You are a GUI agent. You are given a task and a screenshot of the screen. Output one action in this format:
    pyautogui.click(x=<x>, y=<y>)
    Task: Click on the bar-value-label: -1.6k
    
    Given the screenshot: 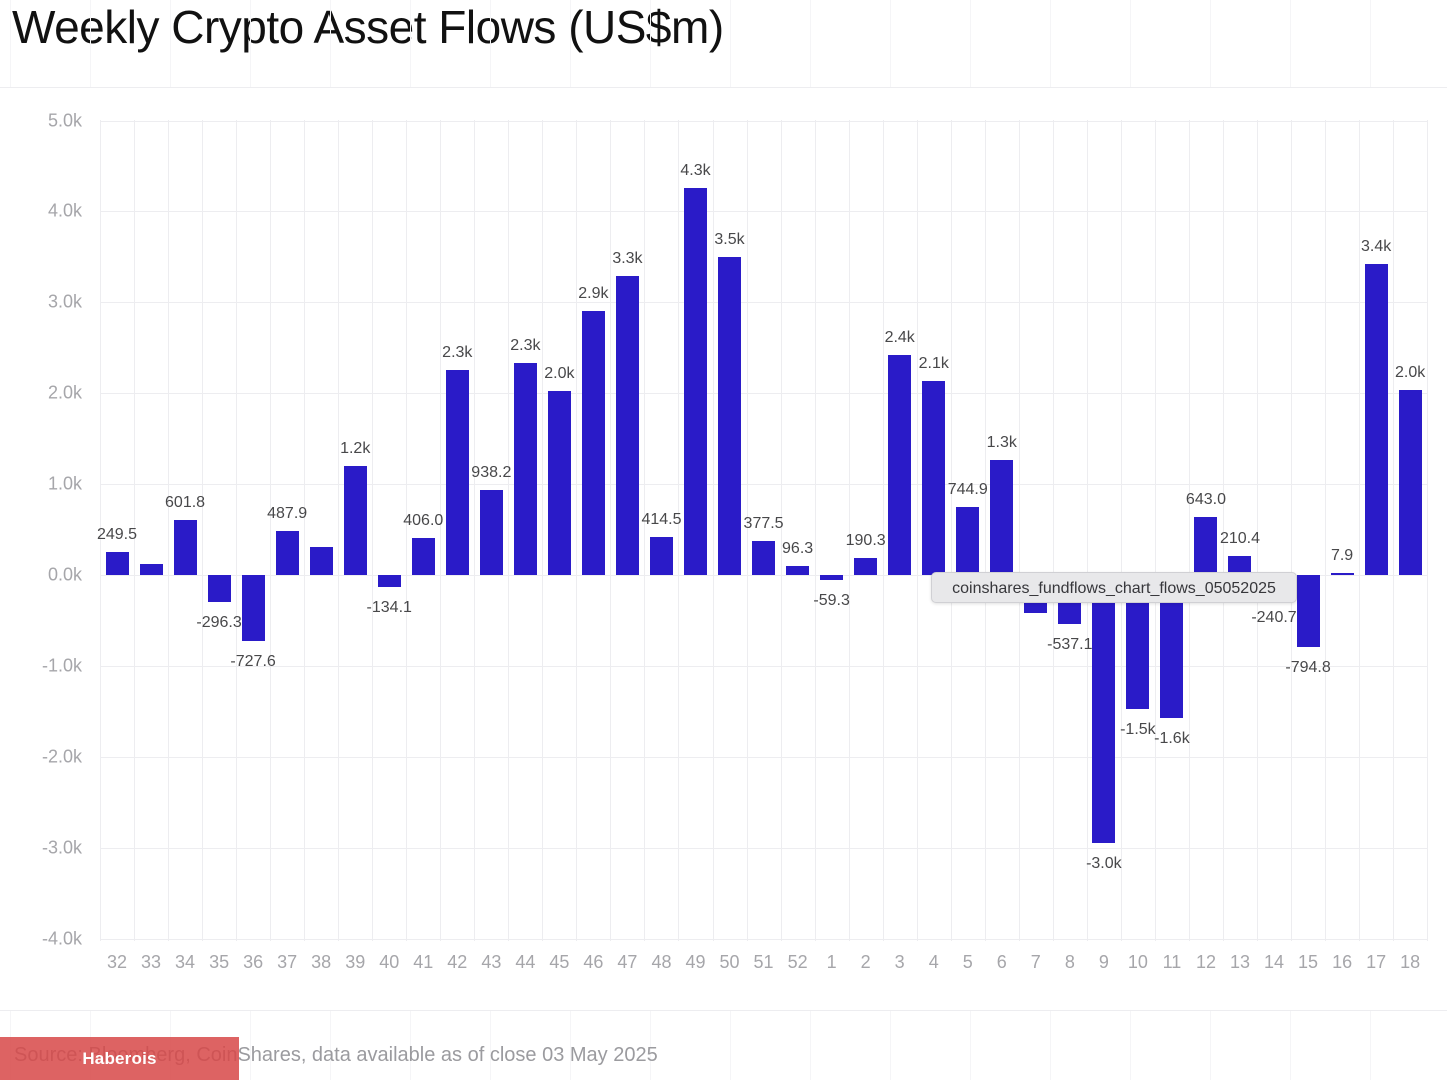 What is the action you would take?
    pyautogui.click(x=1172, y=738)
    